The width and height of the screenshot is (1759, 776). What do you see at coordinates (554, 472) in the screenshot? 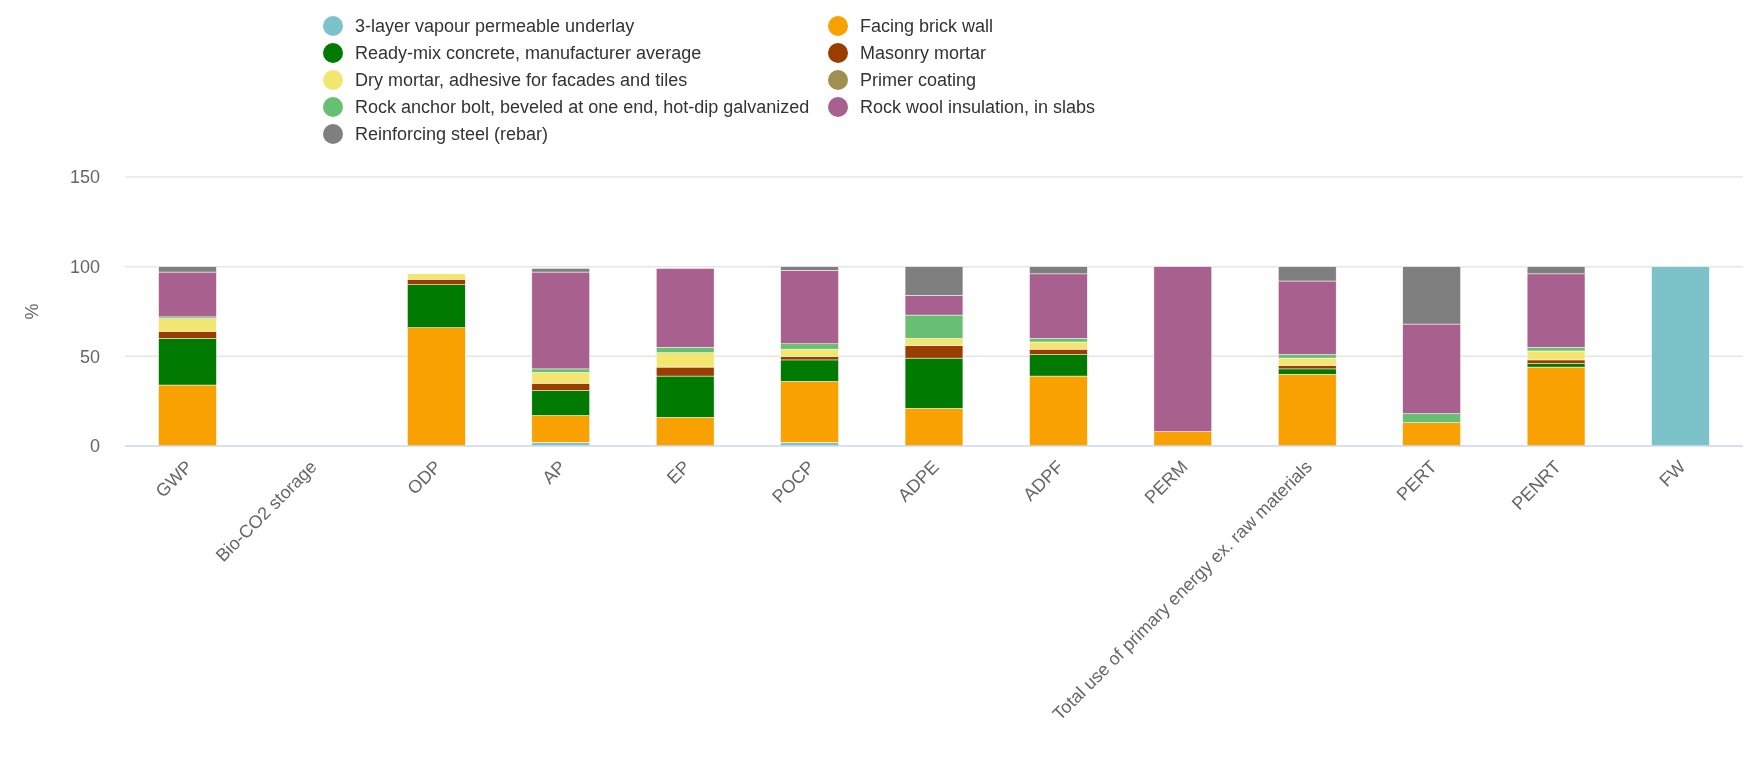
I see `x-tick-label: AP` at bounding box center [554, 472].